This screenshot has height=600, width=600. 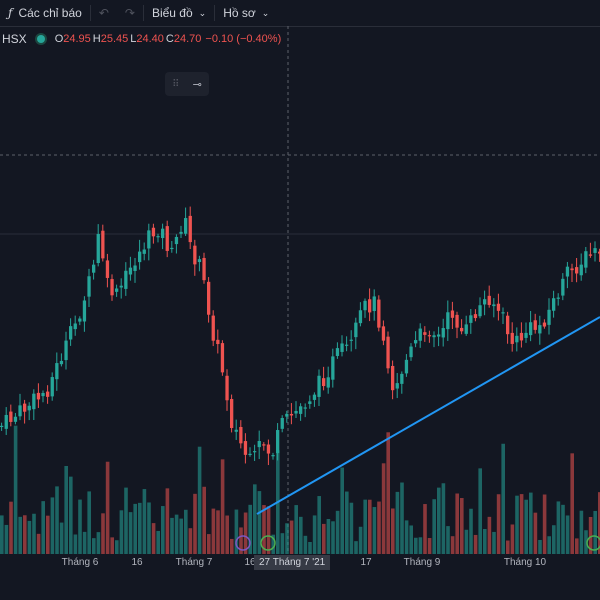 What do you see at coordinates (243, 543) in the screenshot?
I see `dividend-marker-icon` at bounding box center [243, 543].